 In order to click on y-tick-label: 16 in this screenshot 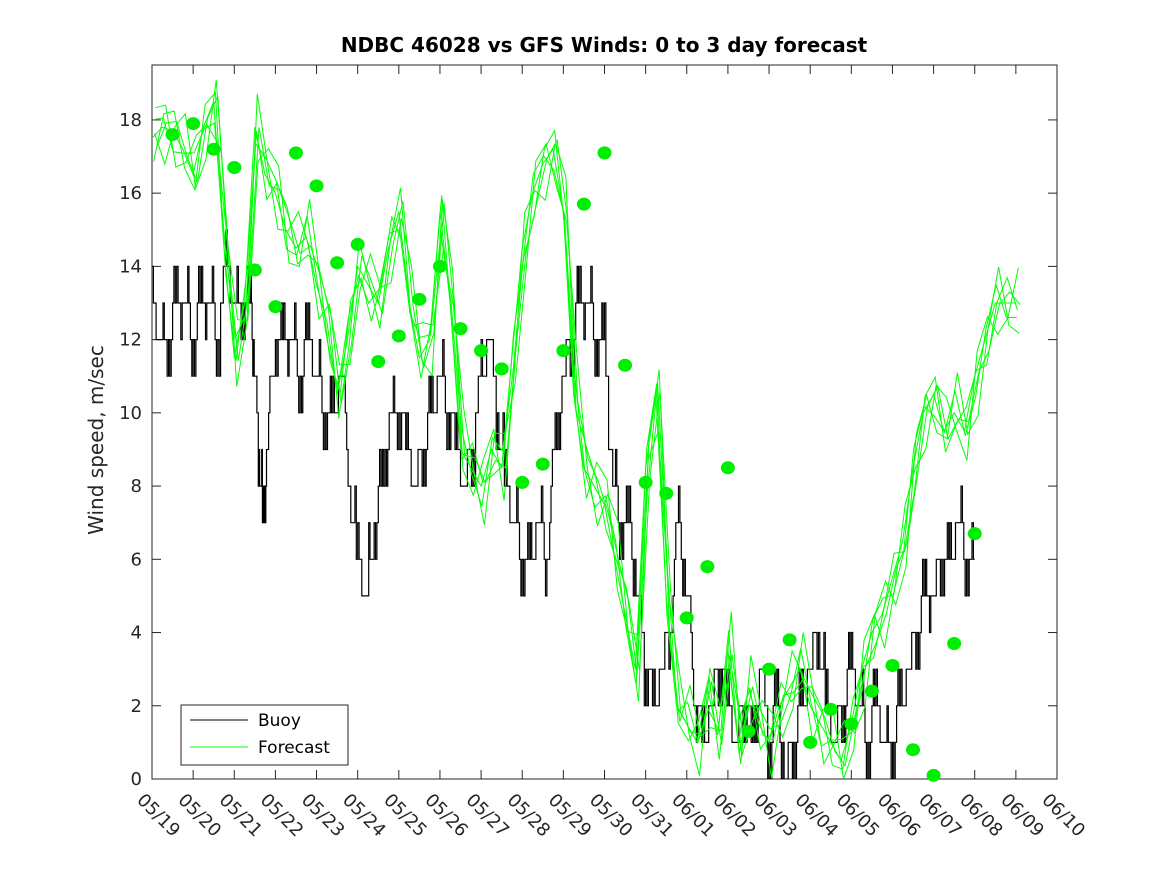, I will do `click(130, 193)`.